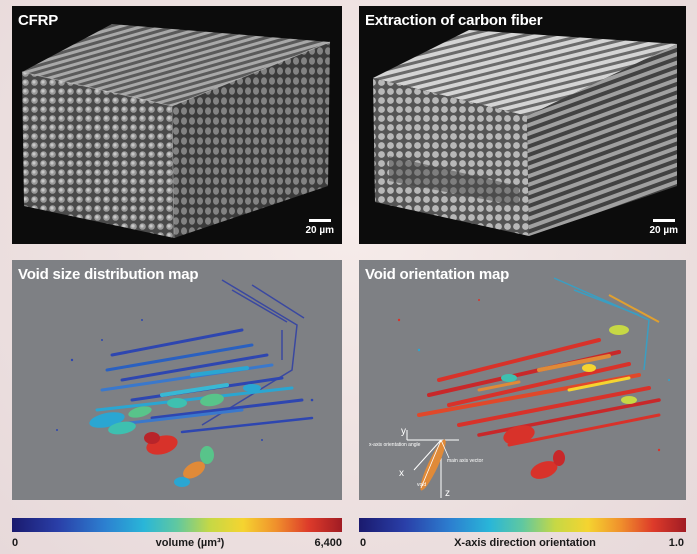  Describe the element at coordinates (447, 493) in the screenshot. I see `inset-z-label: z` at that location.